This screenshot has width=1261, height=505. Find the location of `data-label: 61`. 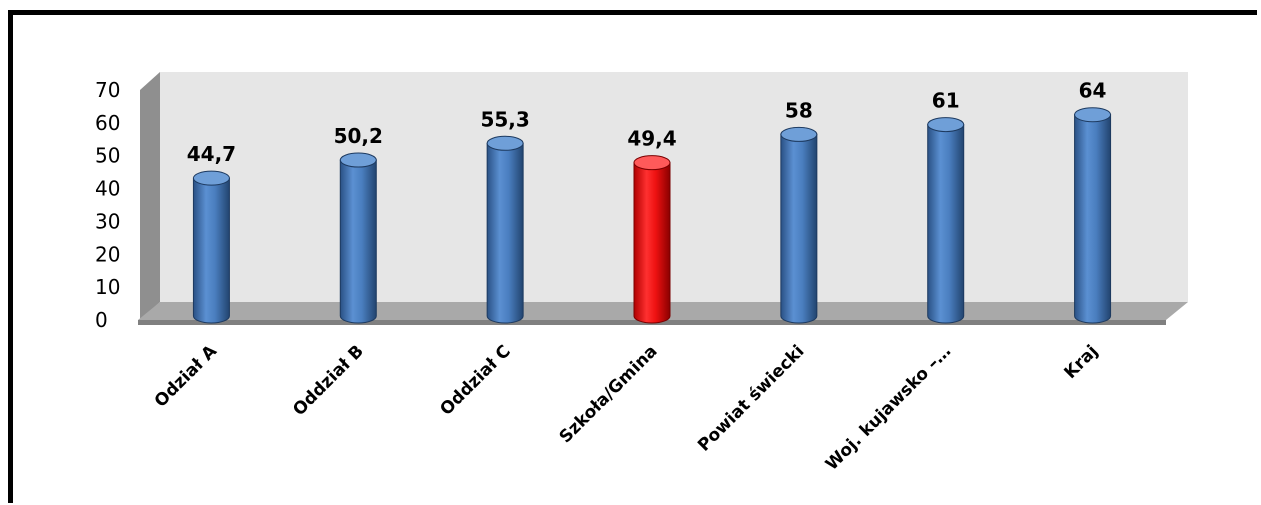

data-label: 61 is located at coordinates (946, 101).